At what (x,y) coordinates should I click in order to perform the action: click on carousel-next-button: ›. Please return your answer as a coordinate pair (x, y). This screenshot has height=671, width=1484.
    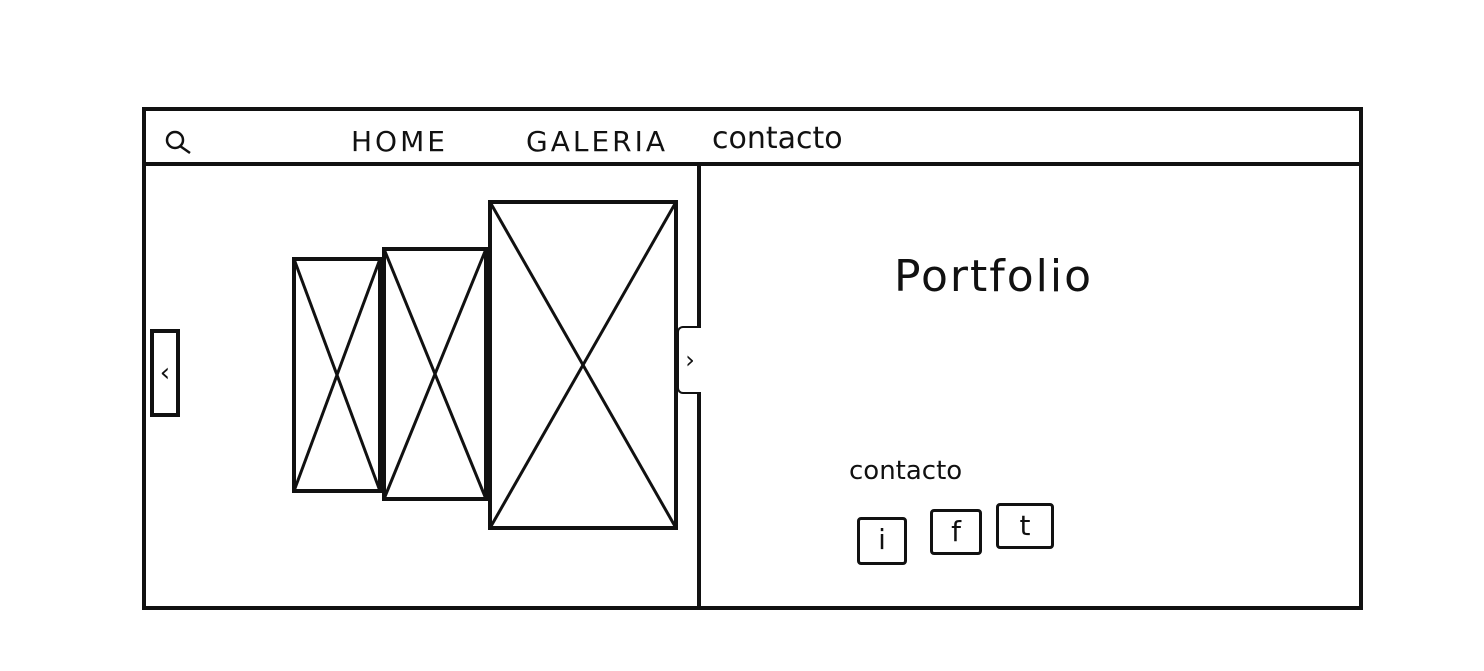
    Looking at the image, I should click on (689, 360).